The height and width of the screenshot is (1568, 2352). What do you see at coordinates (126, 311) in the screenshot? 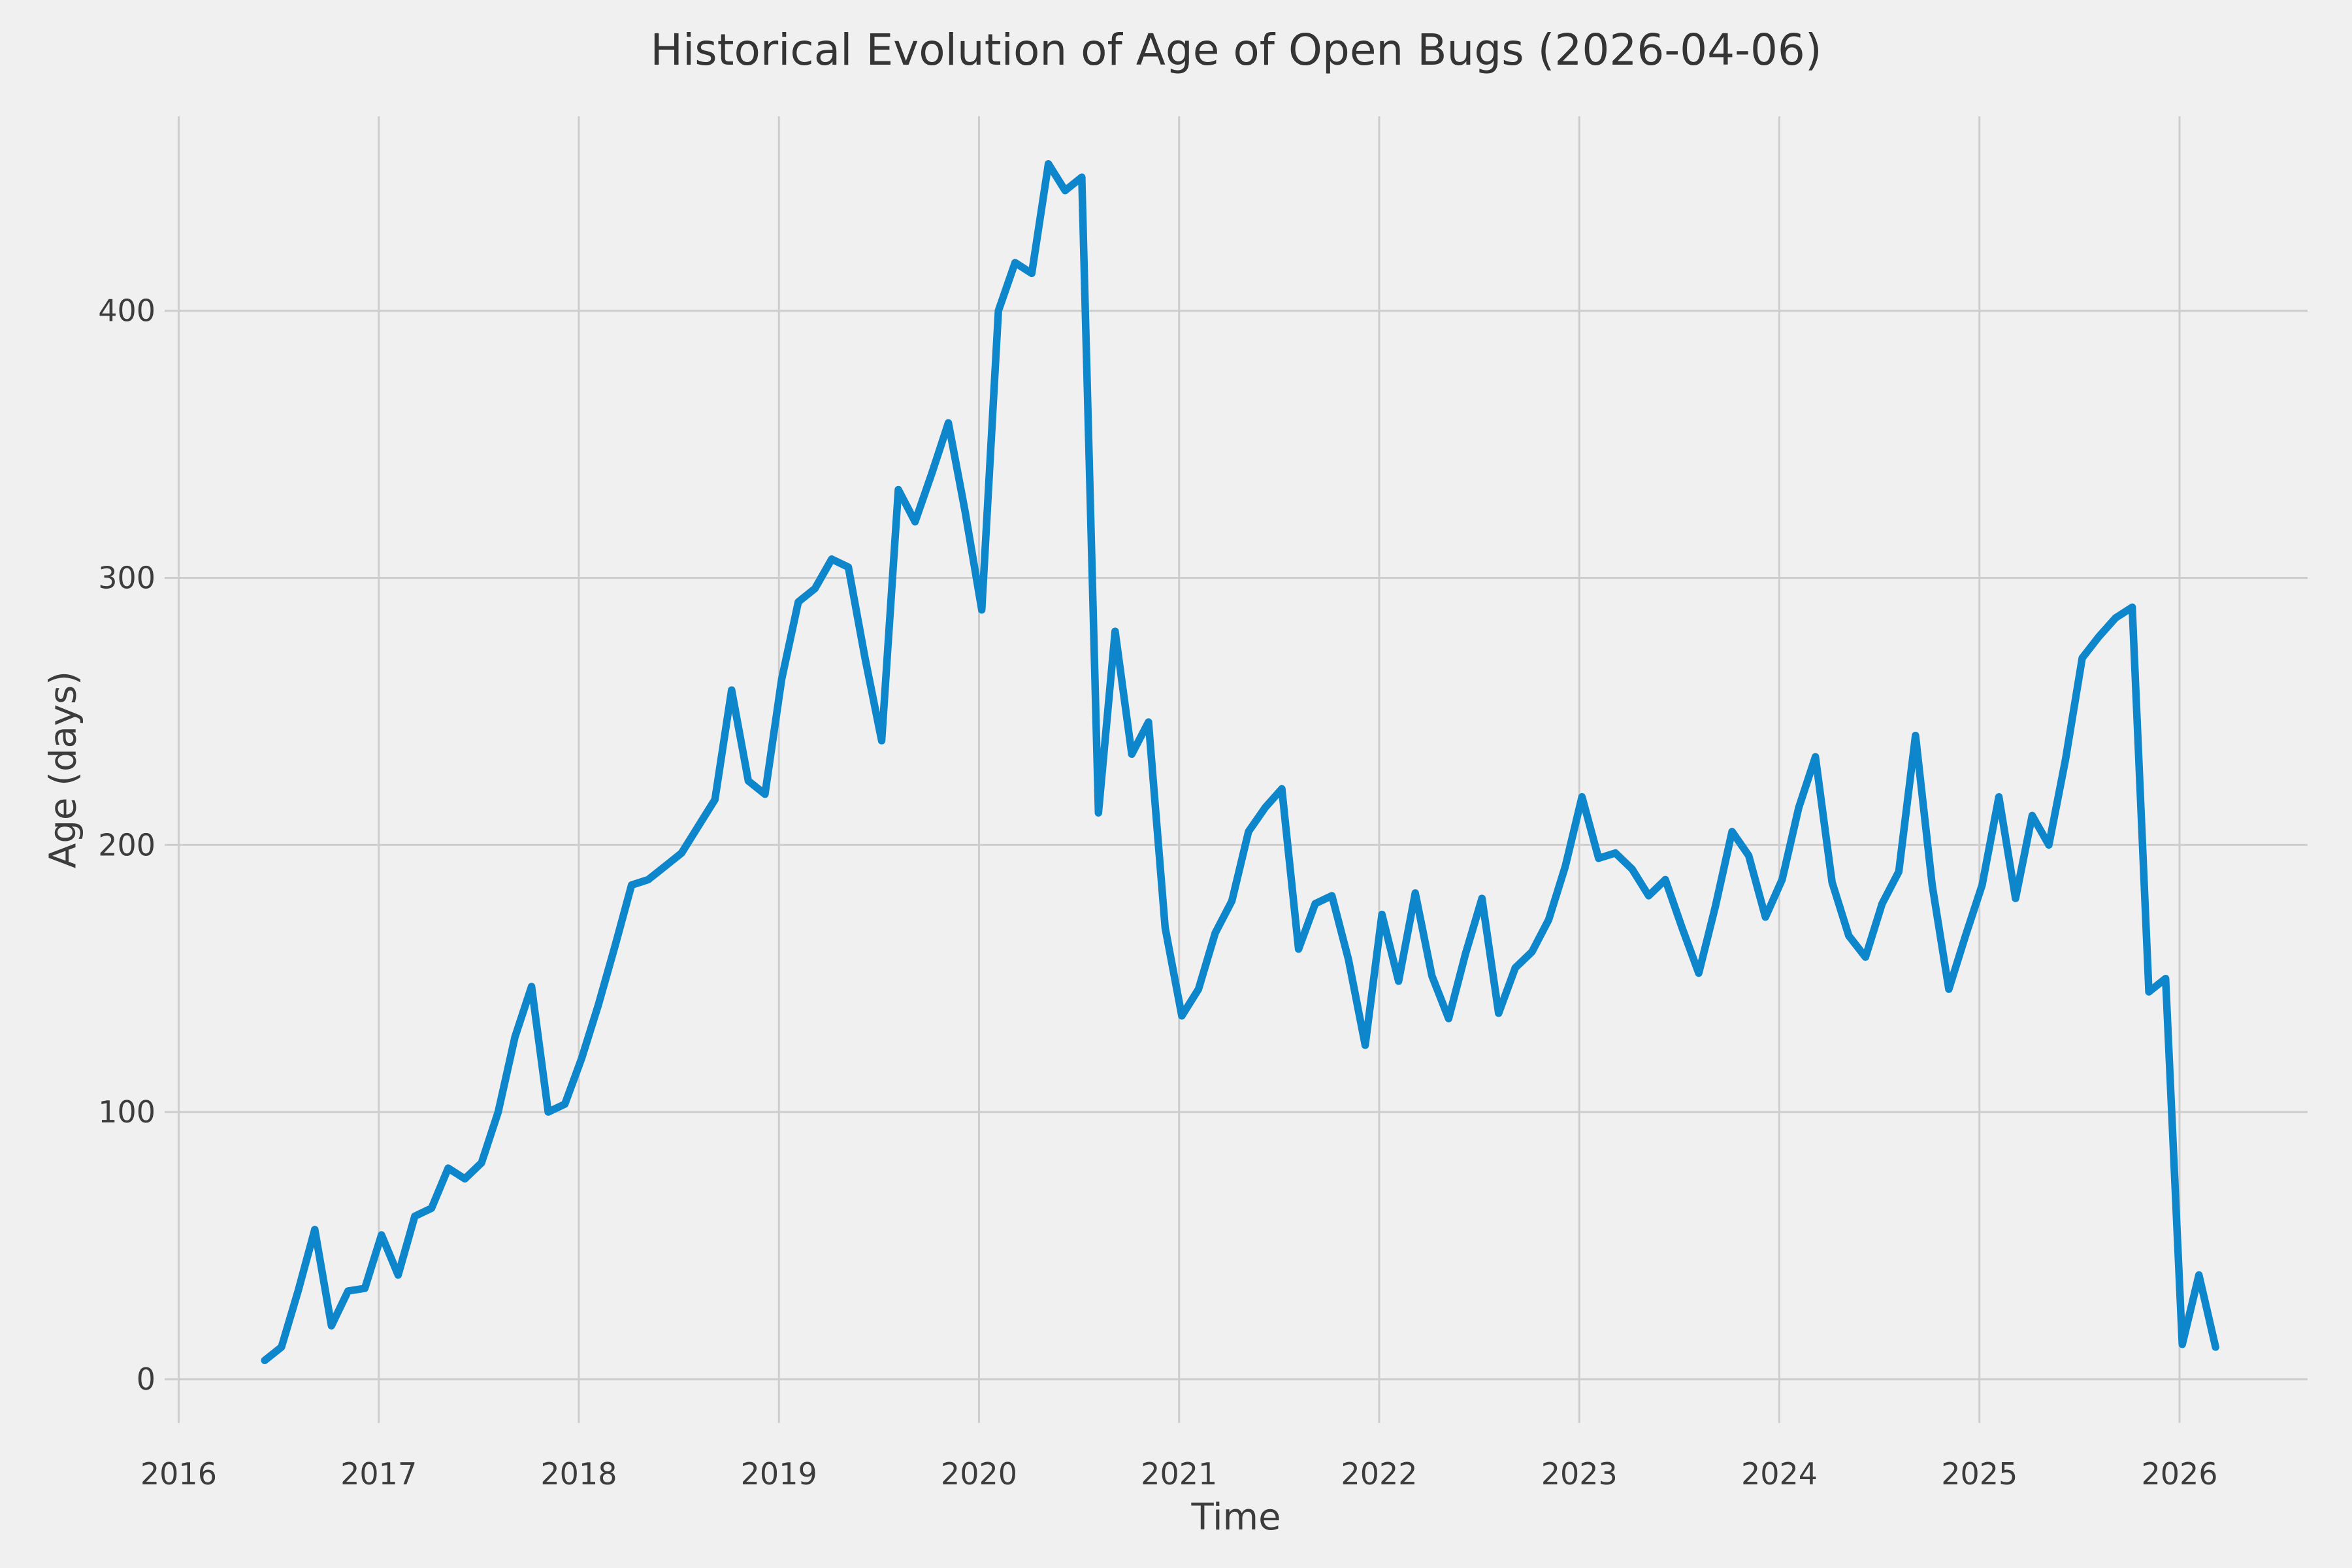
I see `y-tick-label: 400` at bounding box center [126, 311].